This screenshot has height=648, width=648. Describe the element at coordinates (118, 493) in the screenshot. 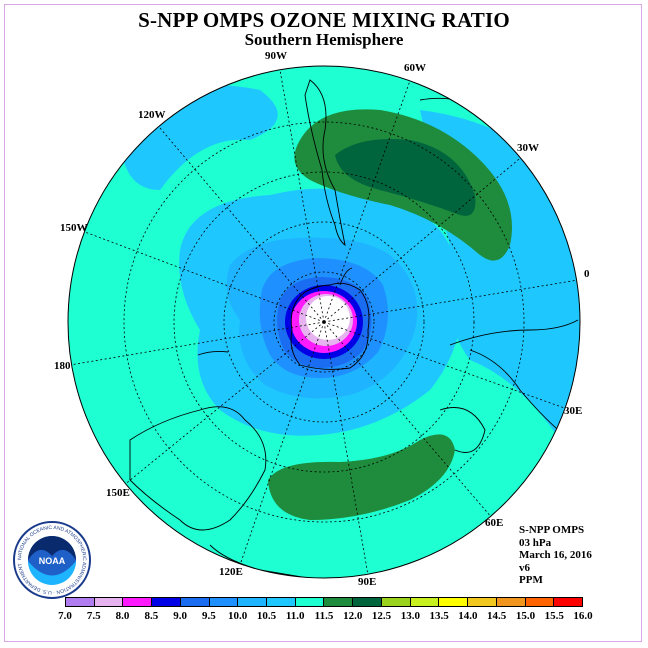

I see `lon-label-150e: 150E` at that location.